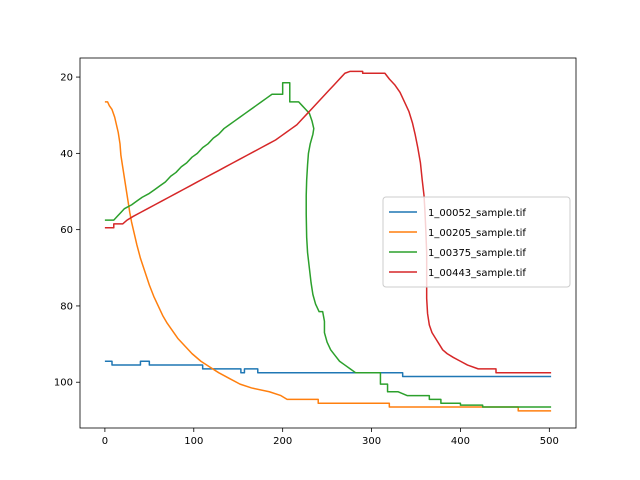 The image size is (640, 480). I want to click on y-tick-label: 60, so click(66, 230).